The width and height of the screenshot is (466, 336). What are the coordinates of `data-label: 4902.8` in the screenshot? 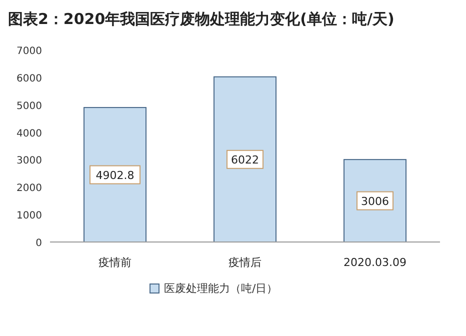 It's located at (115, 175).